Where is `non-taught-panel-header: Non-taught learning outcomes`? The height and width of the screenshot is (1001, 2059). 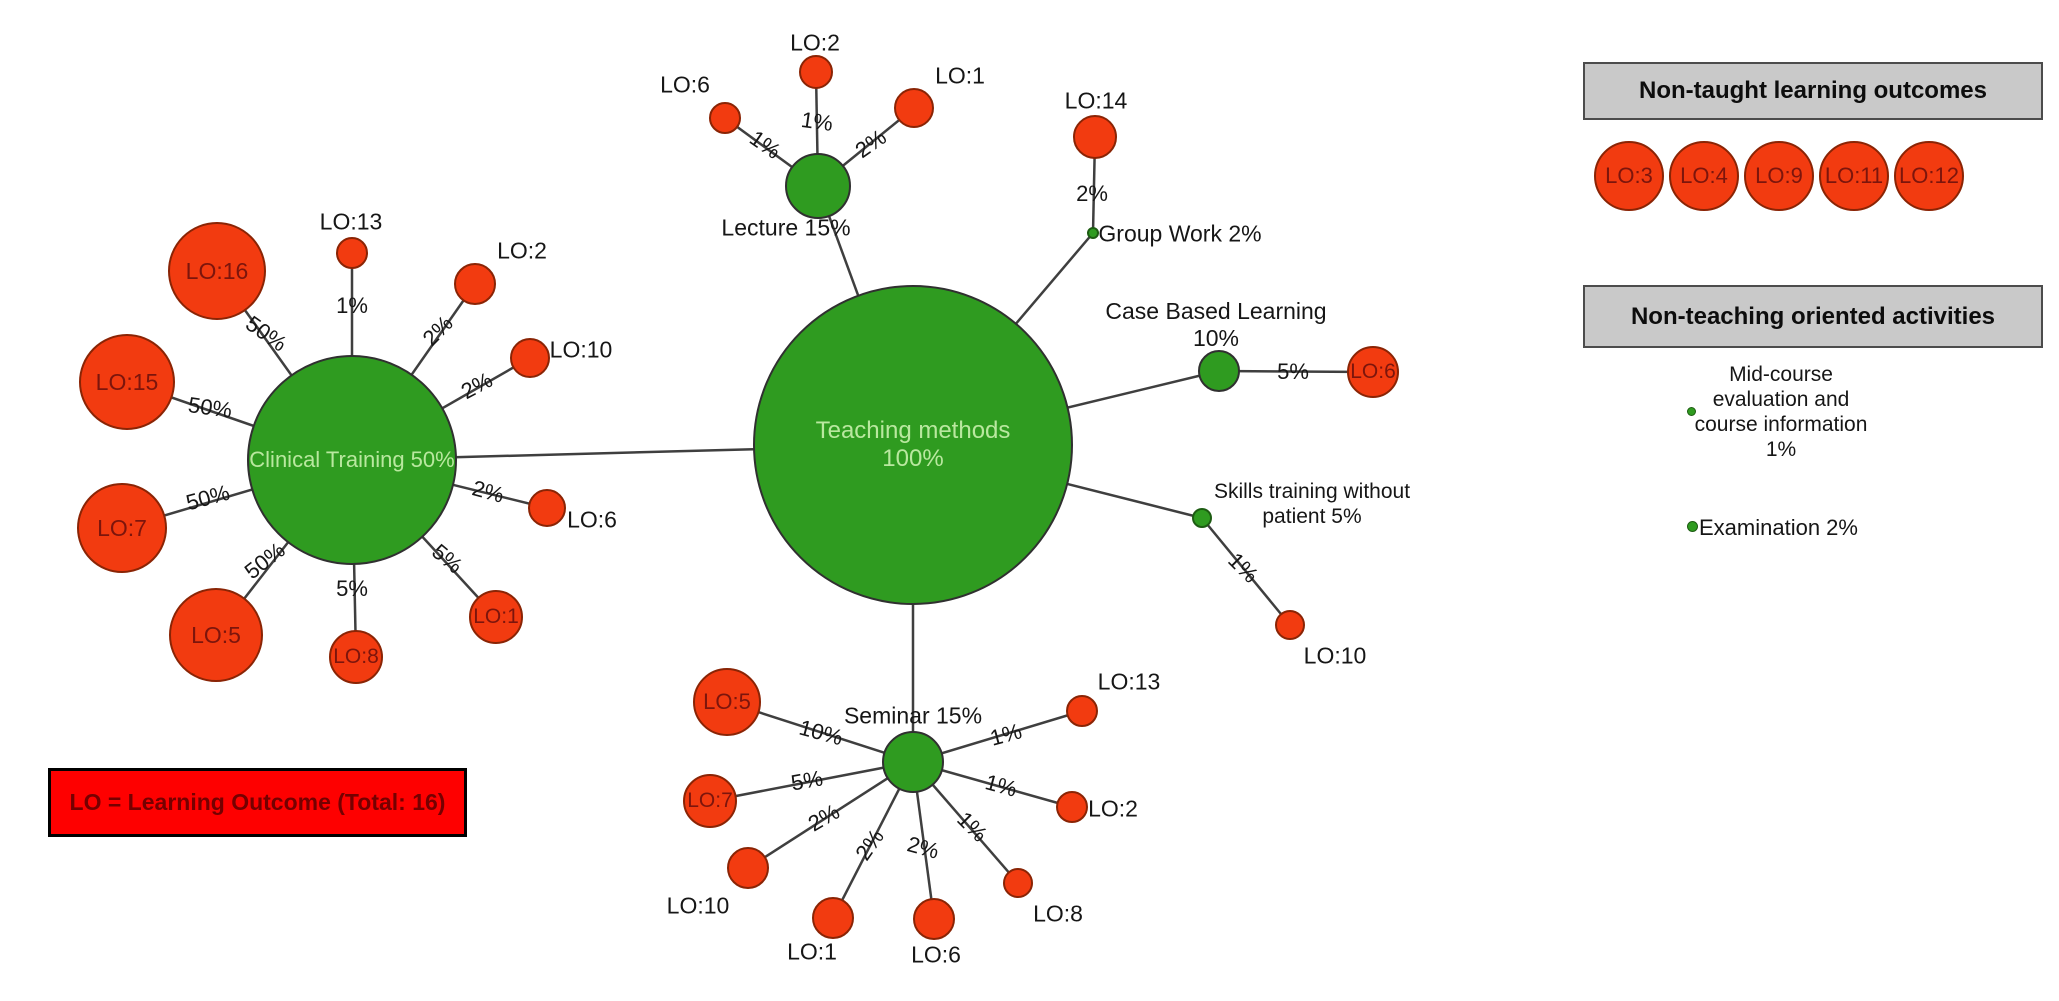 non-taught-panel-header: Non-taught learning outcomes is located at coordinates (1813, 91).